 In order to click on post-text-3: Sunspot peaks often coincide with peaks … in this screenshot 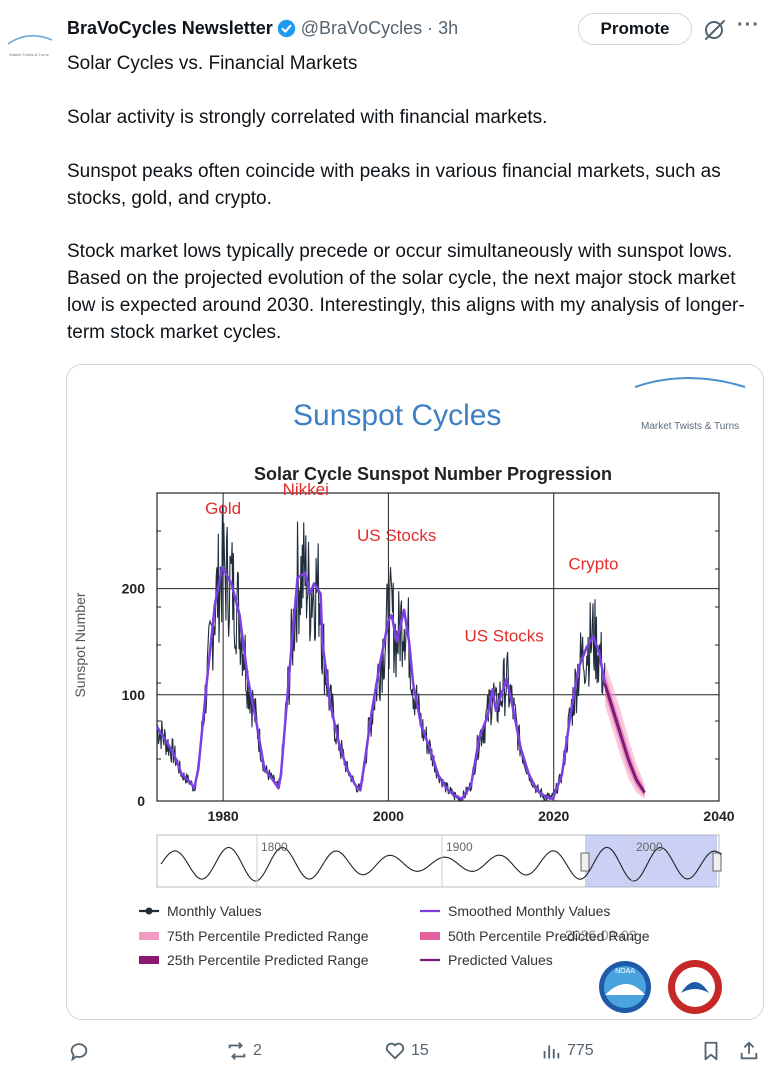, I will do `click(394, 185)`.